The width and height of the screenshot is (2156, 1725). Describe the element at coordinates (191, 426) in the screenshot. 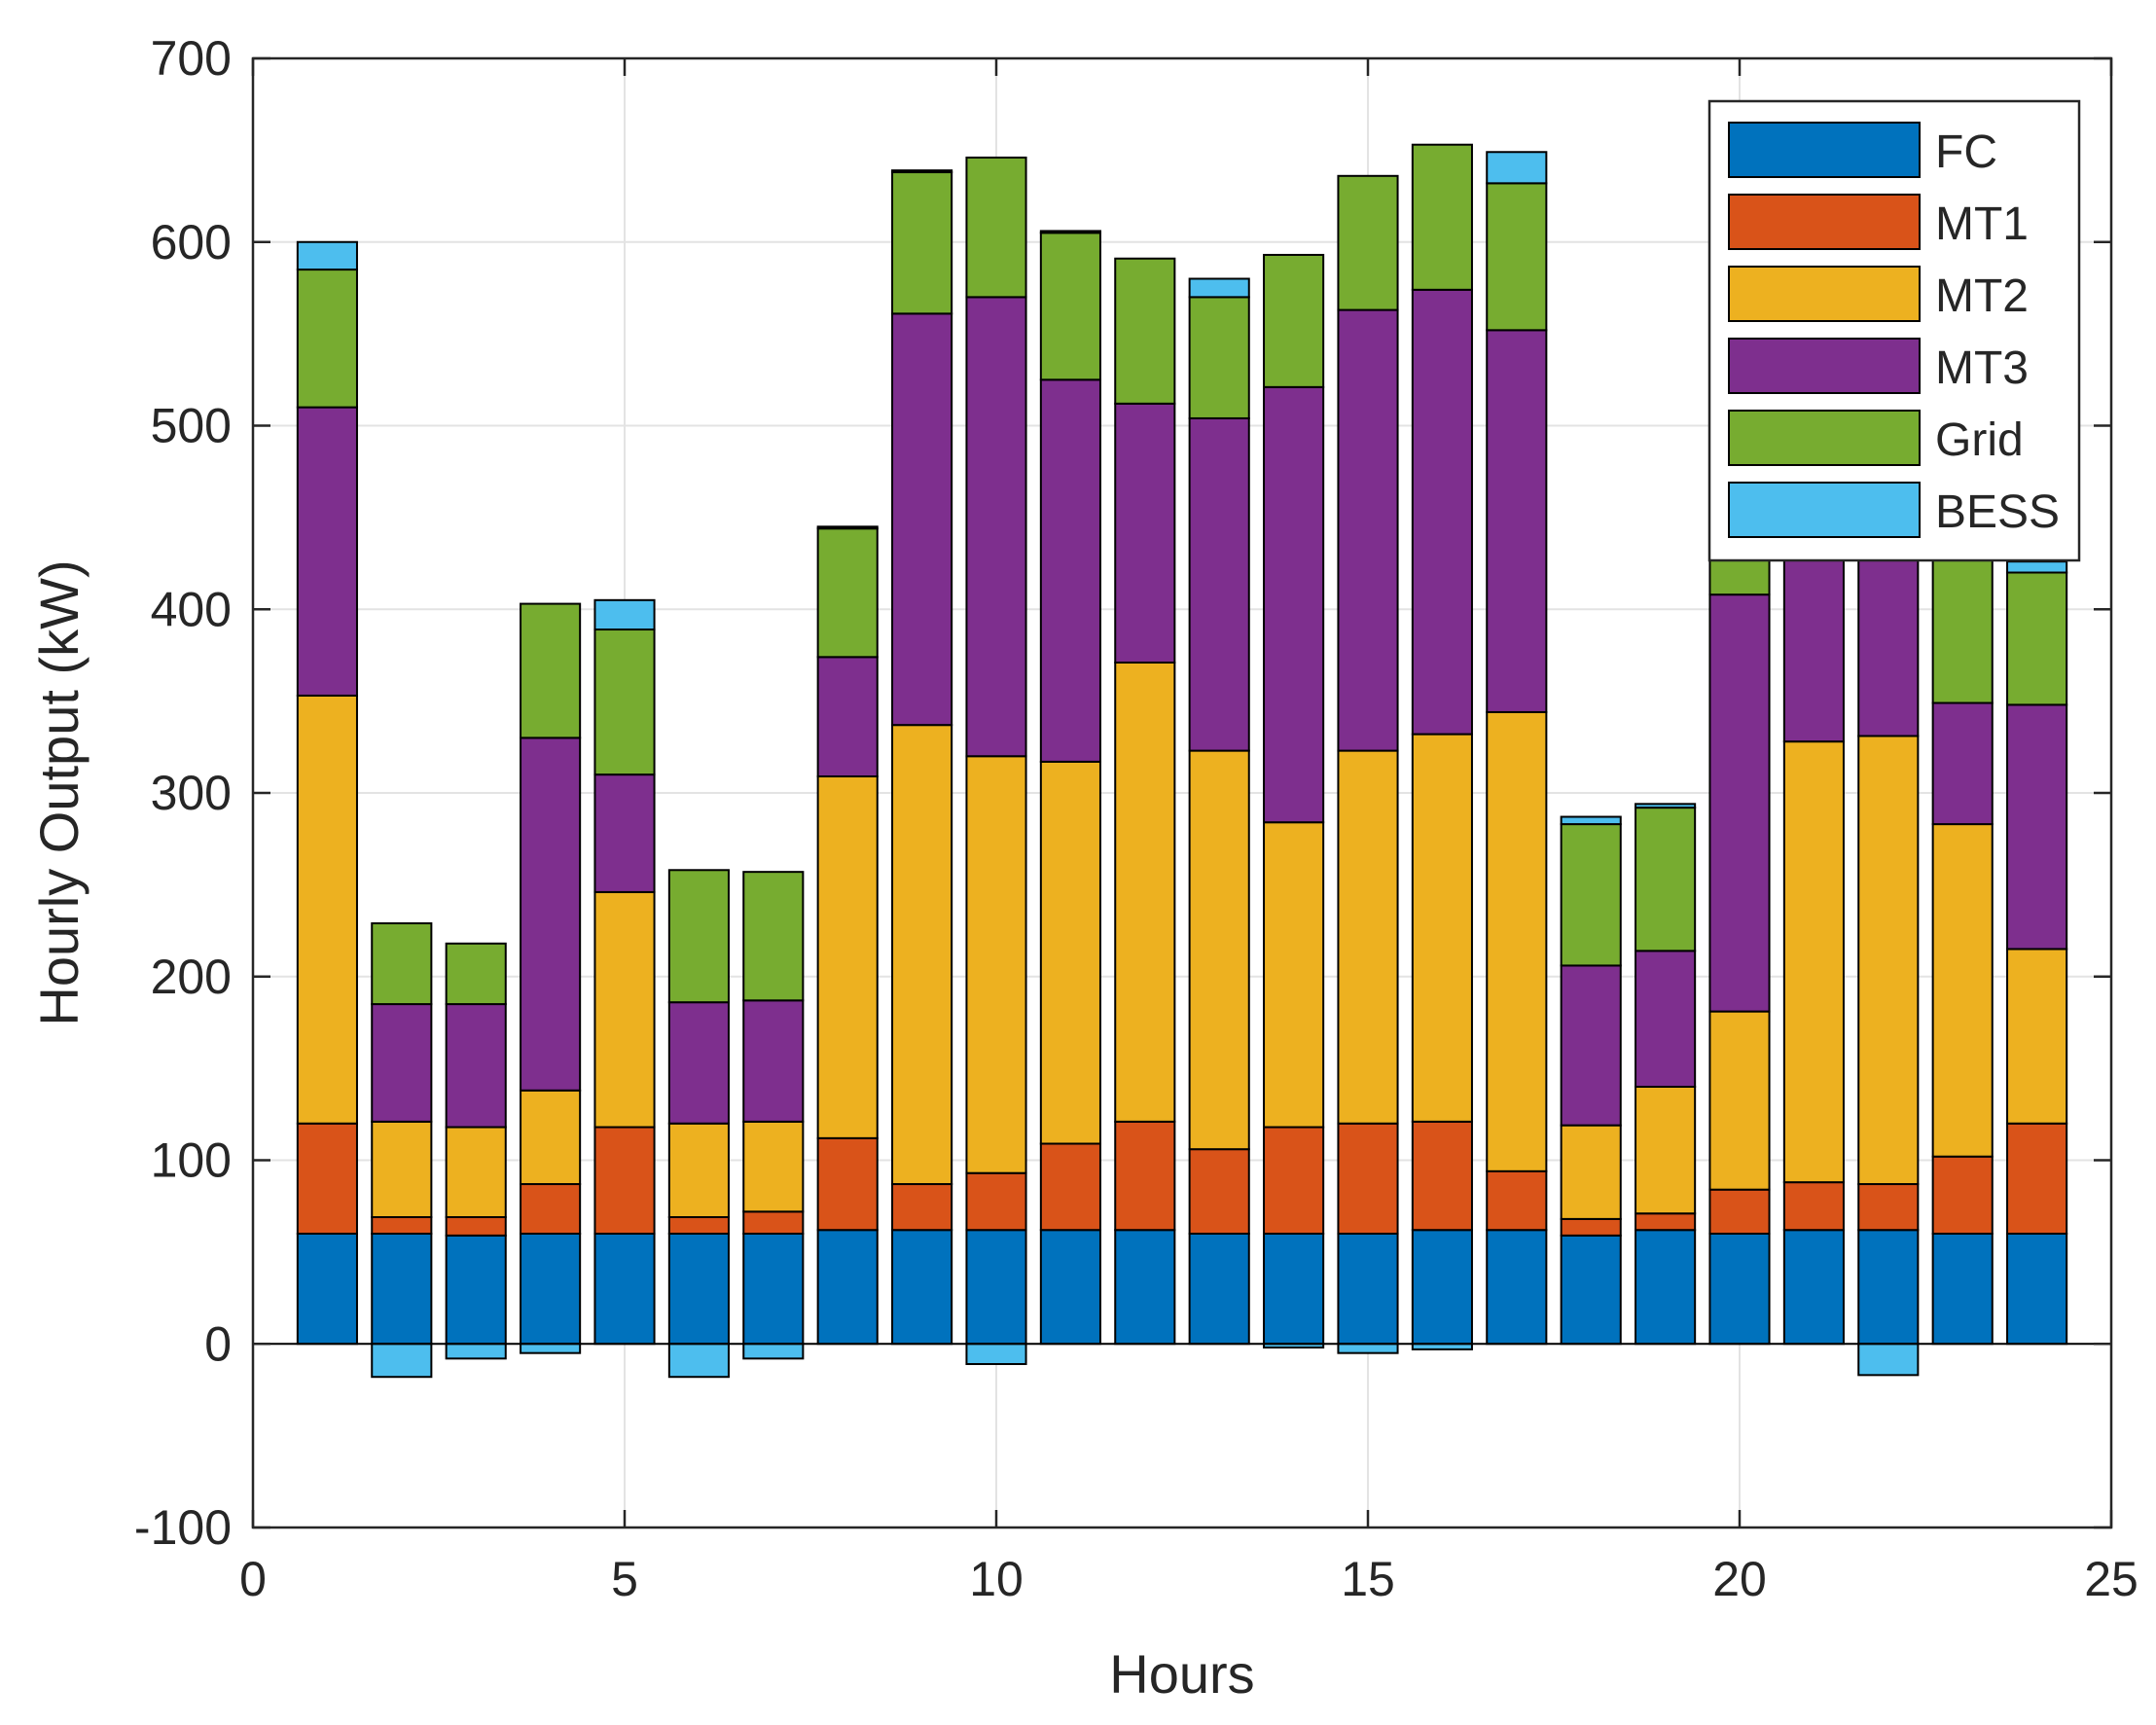

I see `y-tick-label: 500` at that location.